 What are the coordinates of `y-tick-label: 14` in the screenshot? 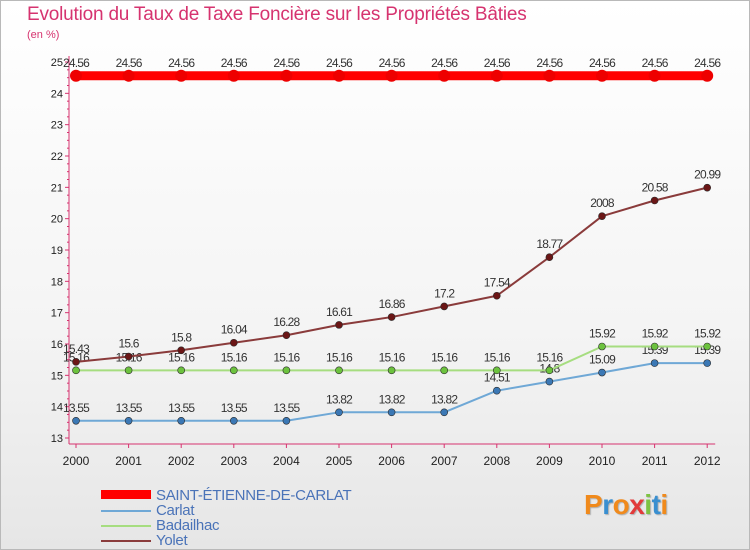 It's located at (57, 408).